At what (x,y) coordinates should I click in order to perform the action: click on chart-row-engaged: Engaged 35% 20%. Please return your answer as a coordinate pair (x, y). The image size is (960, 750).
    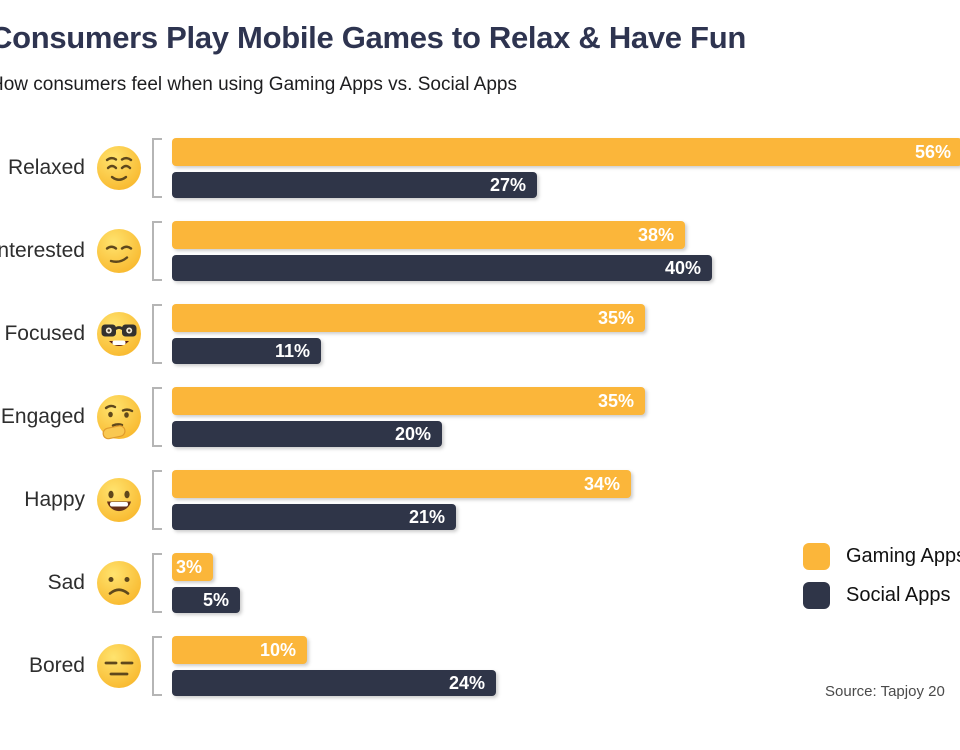
    Looking at the image, I should click on (480, 417).